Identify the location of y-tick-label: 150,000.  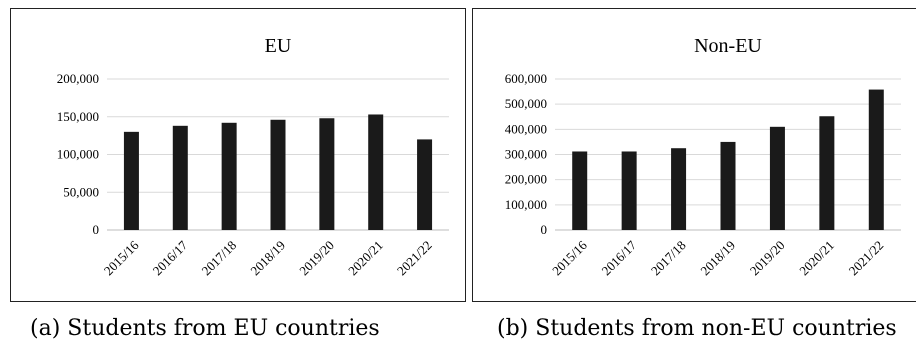
(78, 116).